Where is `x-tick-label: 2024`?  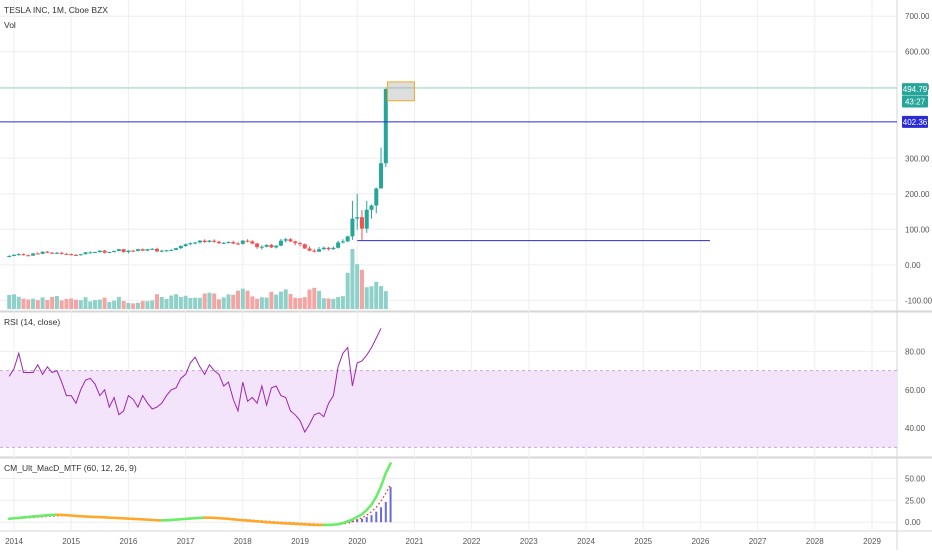 x-tick-label: 2024 is located at coordinates (586, 541).